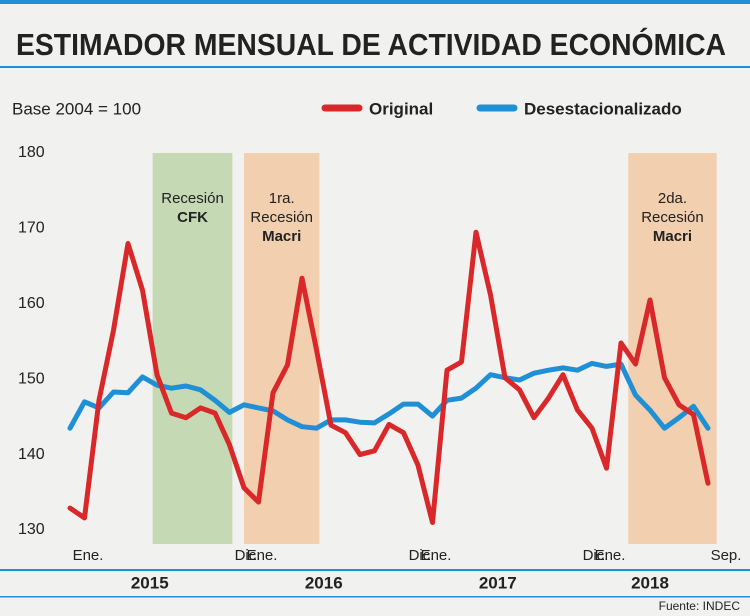  What do you see at coordinates (371, 44) in the screenshot?
I see `chart-title: ESTIMADOR MENSUAL DE ACTIVIDAD ECONÓMICA` at bounding box center [371, 44].